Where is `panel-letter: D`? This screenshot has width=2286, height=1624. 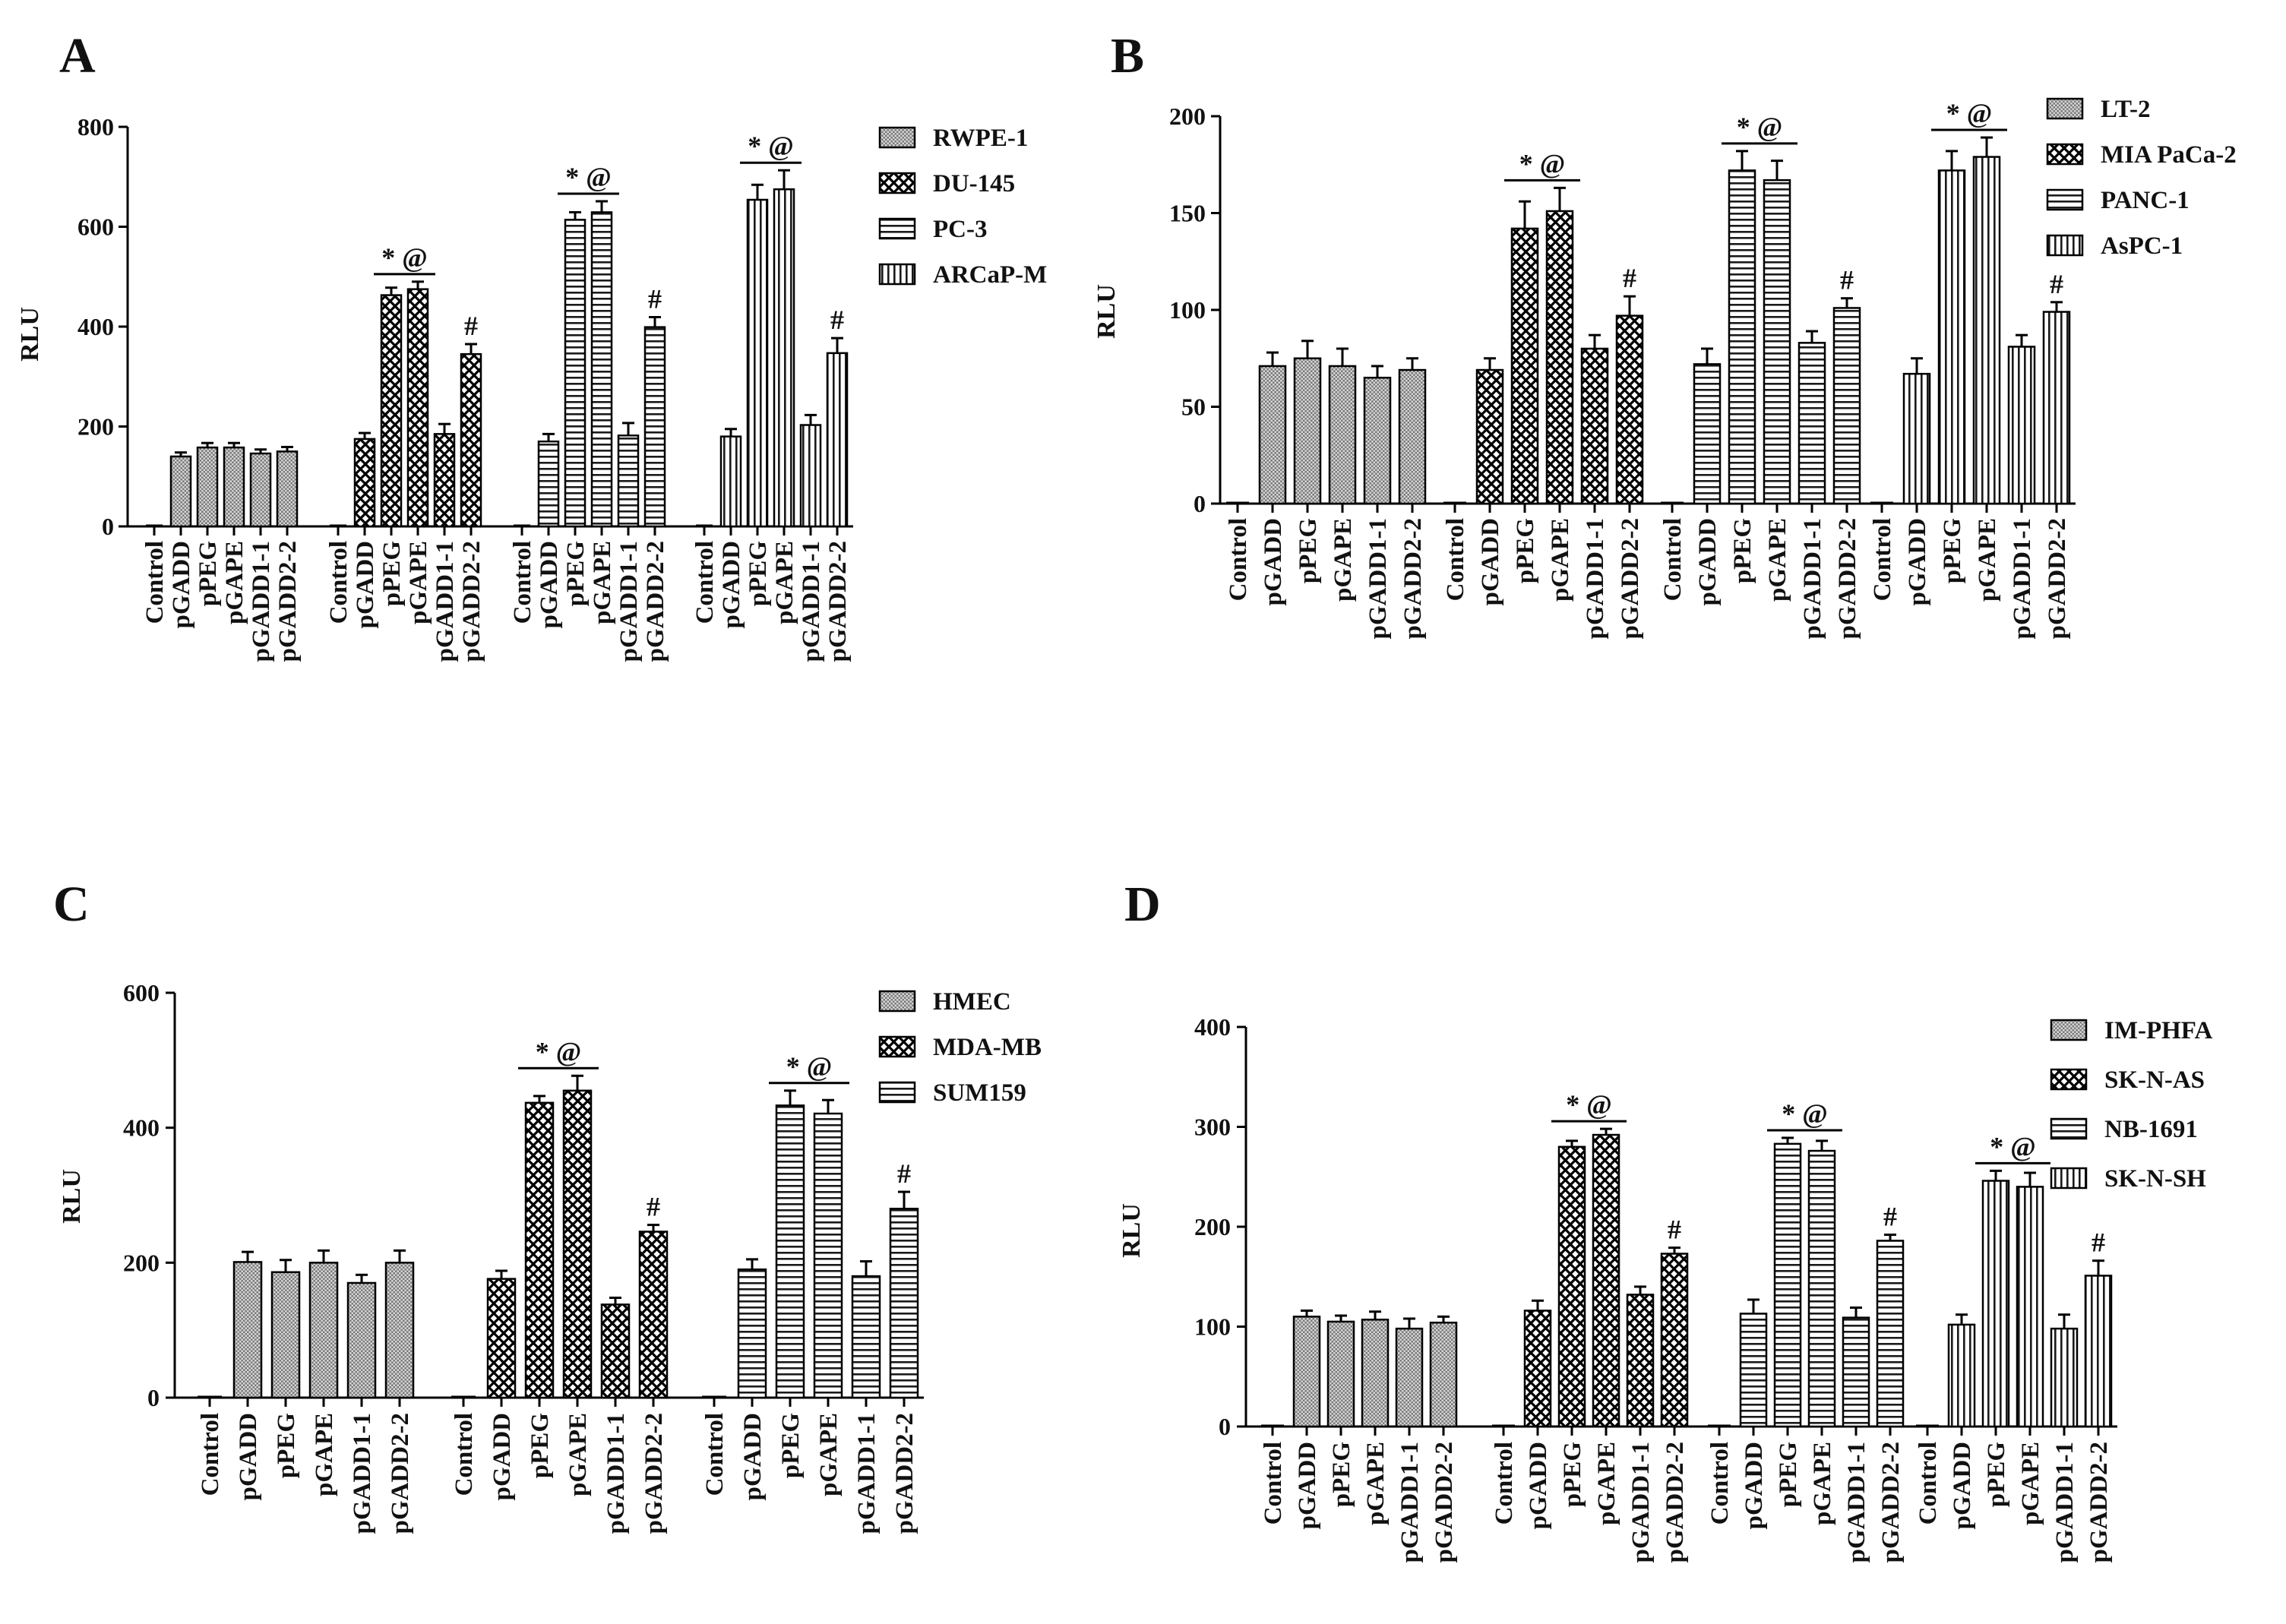
panel-letter: D is located at coordinates (1142, 905).